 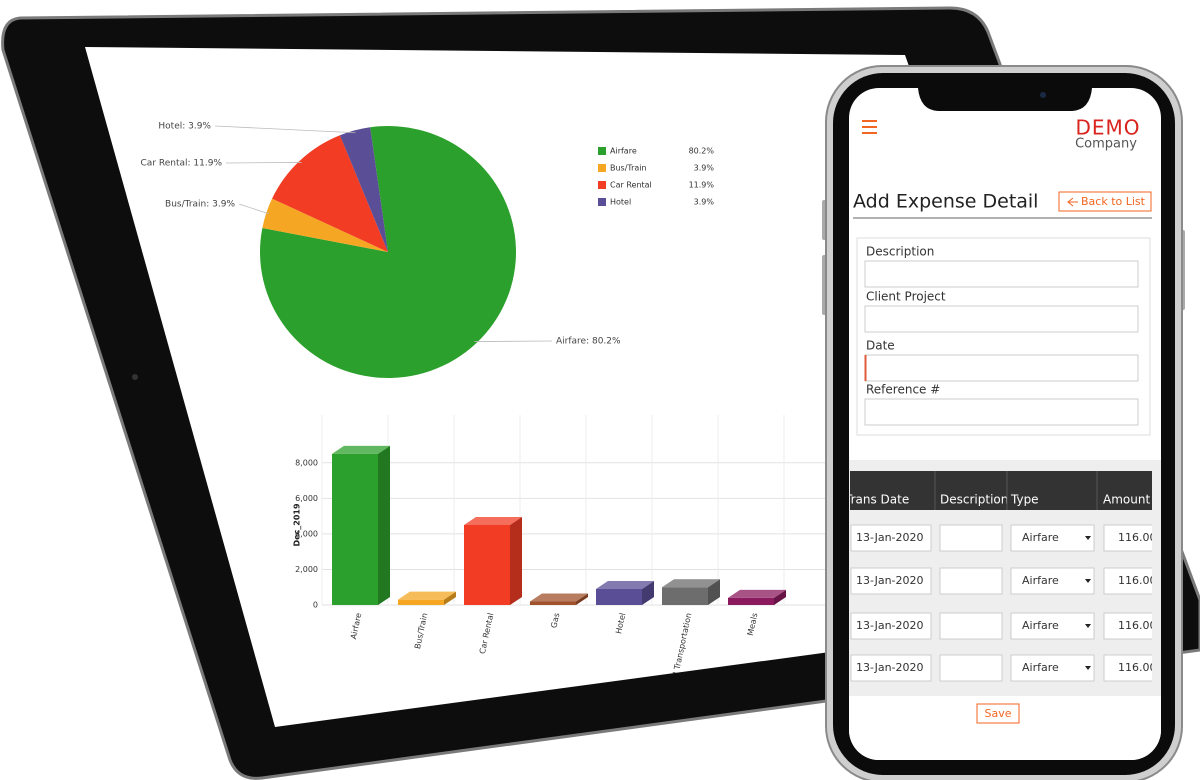 What do you see at coordinates (1106, 144) in the screenshot?
I see `logo-sub: Company` at bounding box center [1106, 144].